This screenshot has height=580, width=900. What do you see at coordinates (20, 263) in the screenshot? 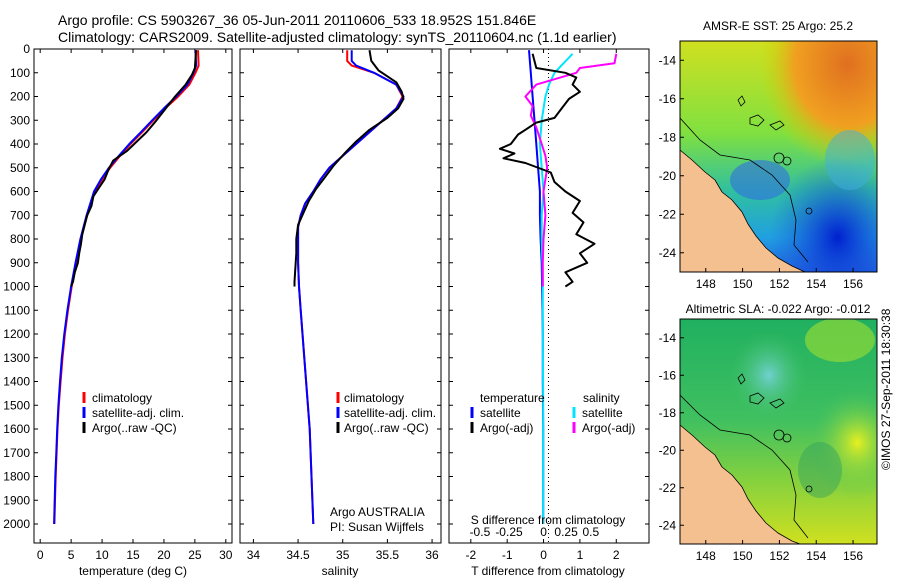
I see `y-tick-label: 900` at bounding box center [20, 263].